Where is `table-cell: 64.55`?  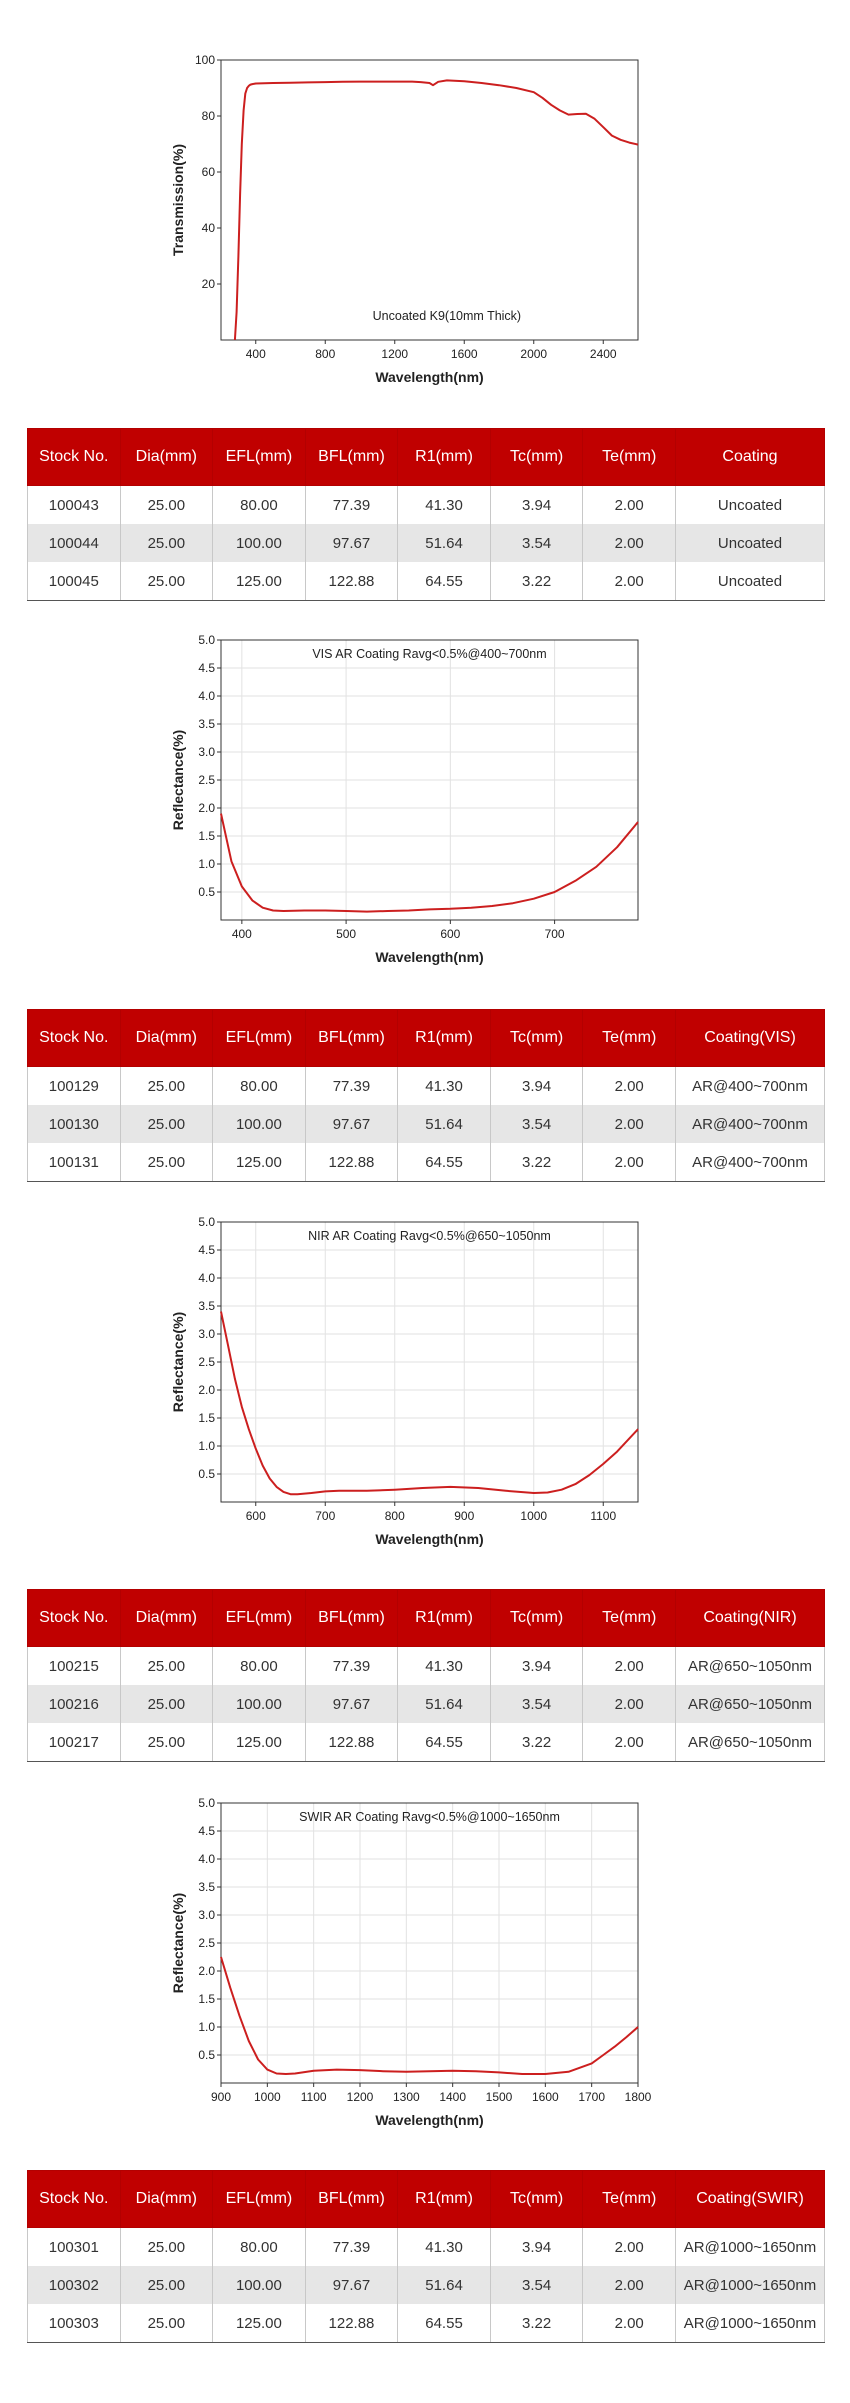
table-cell: 64.55 is located at coordinates (444, 1162).